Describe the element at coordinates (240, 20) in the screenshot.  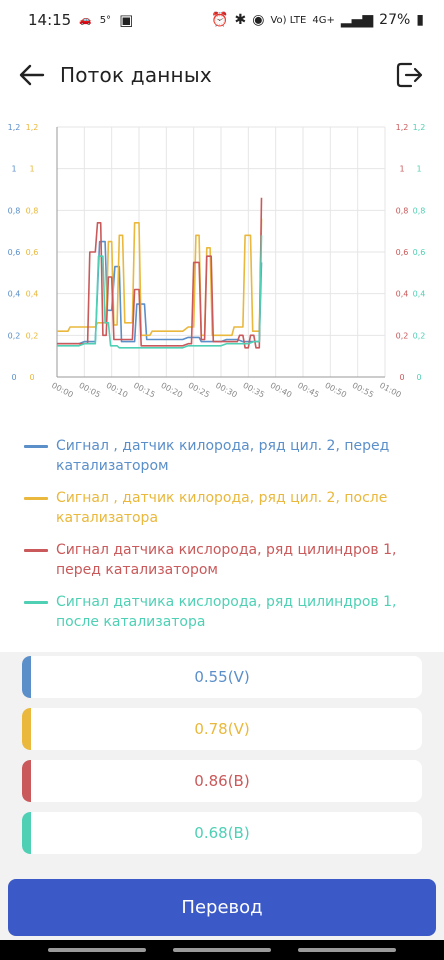
I see `bluetooth-icon: ✱` at that location.